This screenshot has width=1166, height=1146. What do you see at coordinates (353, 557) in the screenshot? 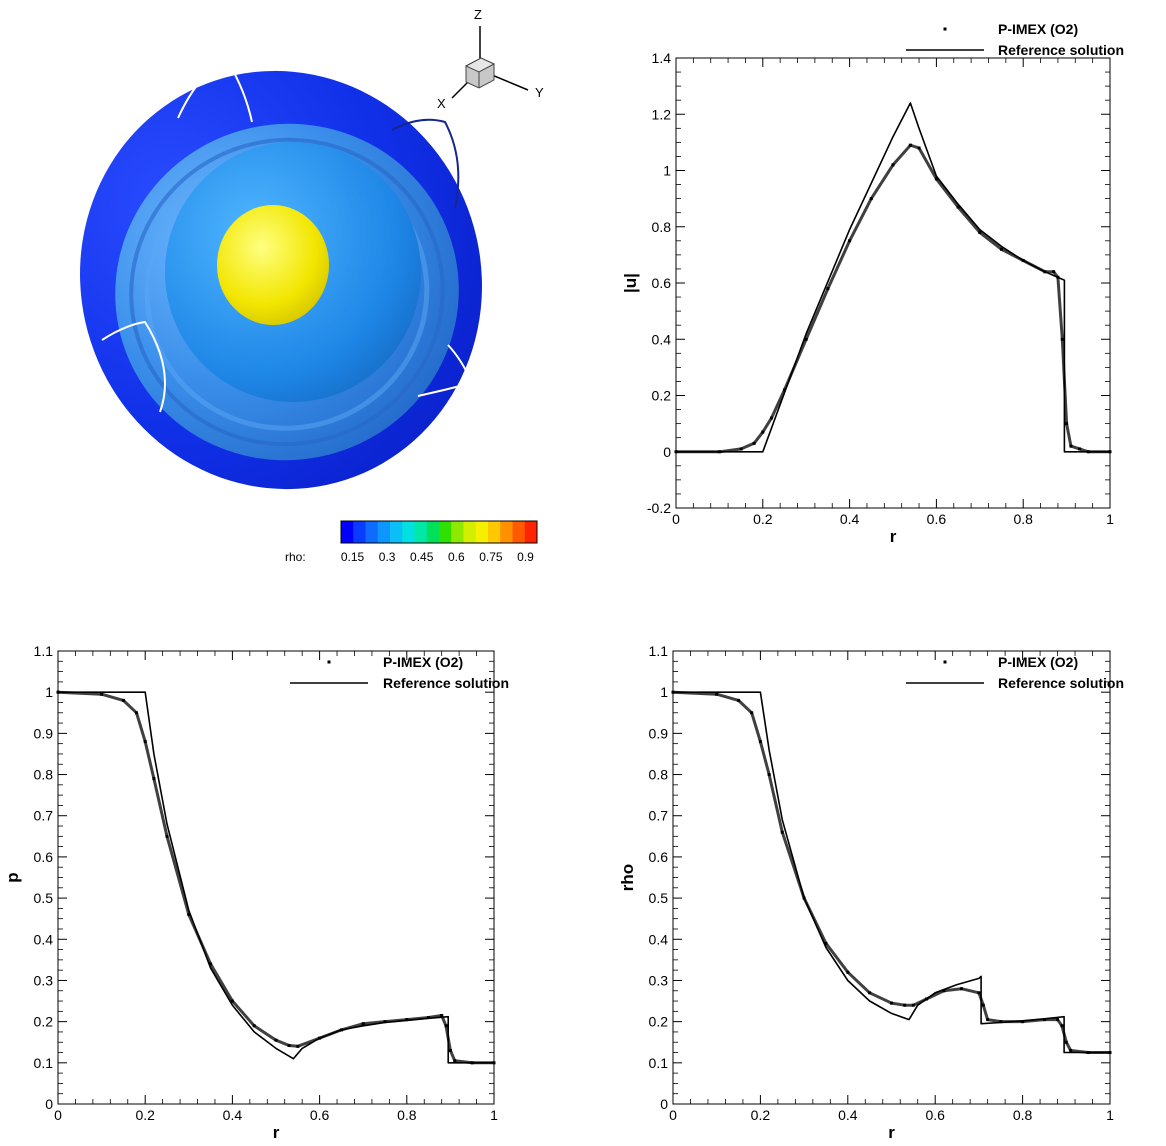
I see `colorbar-tick-label: 0.15` at bounding box center [353, 557].